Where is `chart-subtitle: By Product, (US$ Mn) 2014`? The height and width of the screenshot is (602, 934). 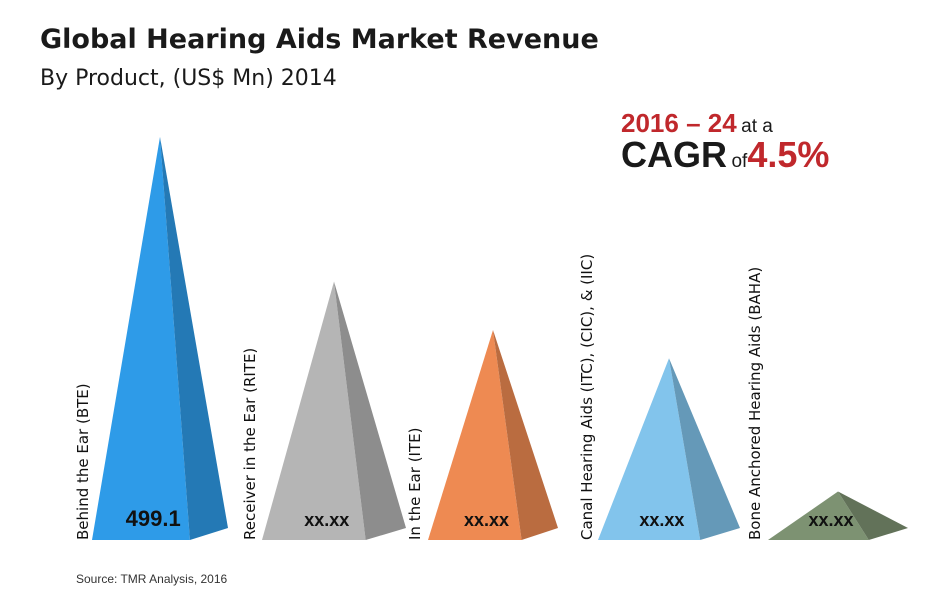 chart-subtitle: By Product, (US$ Mn) 2014 is located at coordinates (188, 78).